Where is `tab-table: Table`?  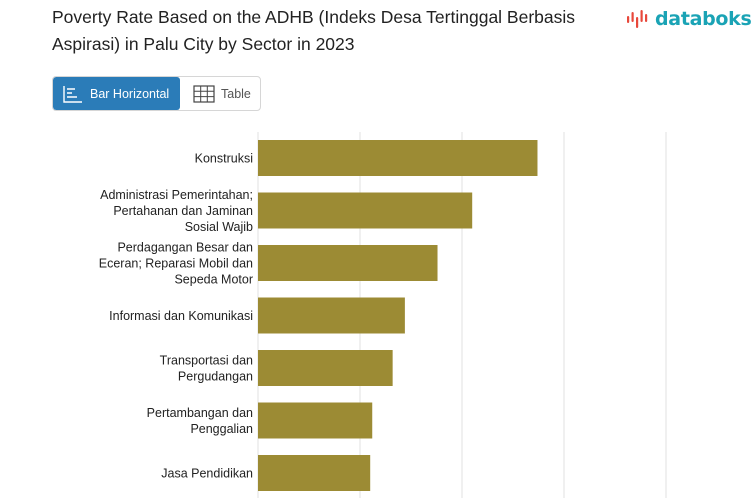
tab-table: Table is located at coordinates (215, 93).